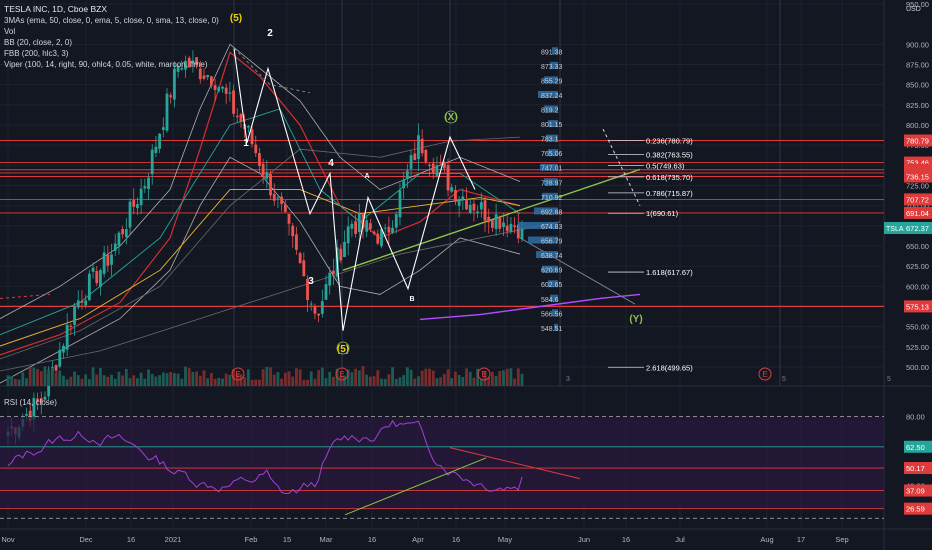 The height and width of the screenshot is (550, 932). I want to click on volume-profile-label: 873.33, so click(552, 67).